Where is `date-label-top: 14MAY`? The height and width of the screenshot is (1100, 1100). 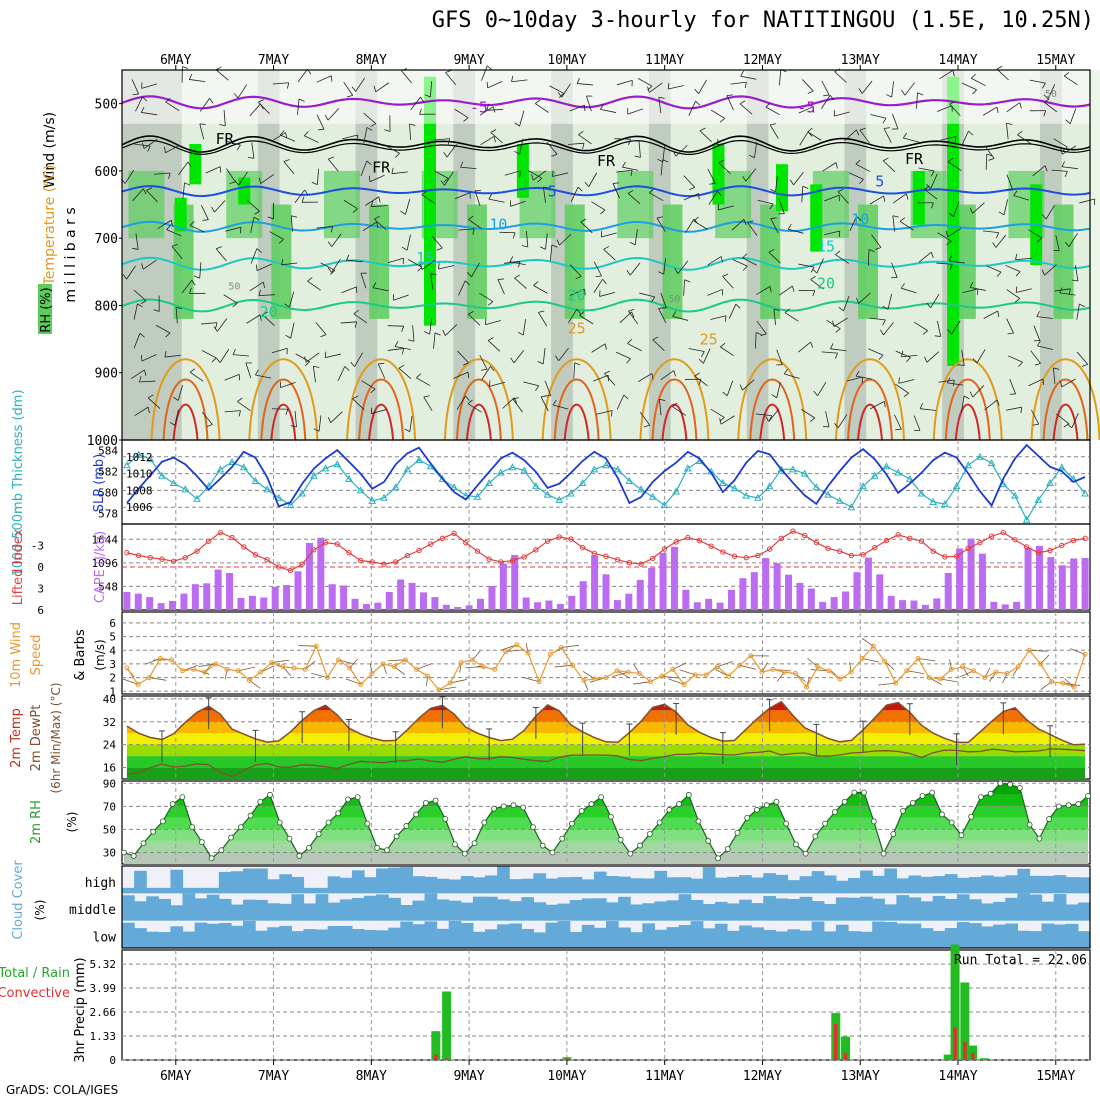 date-label-top: 14MAY is located at coordinates (957, 60).